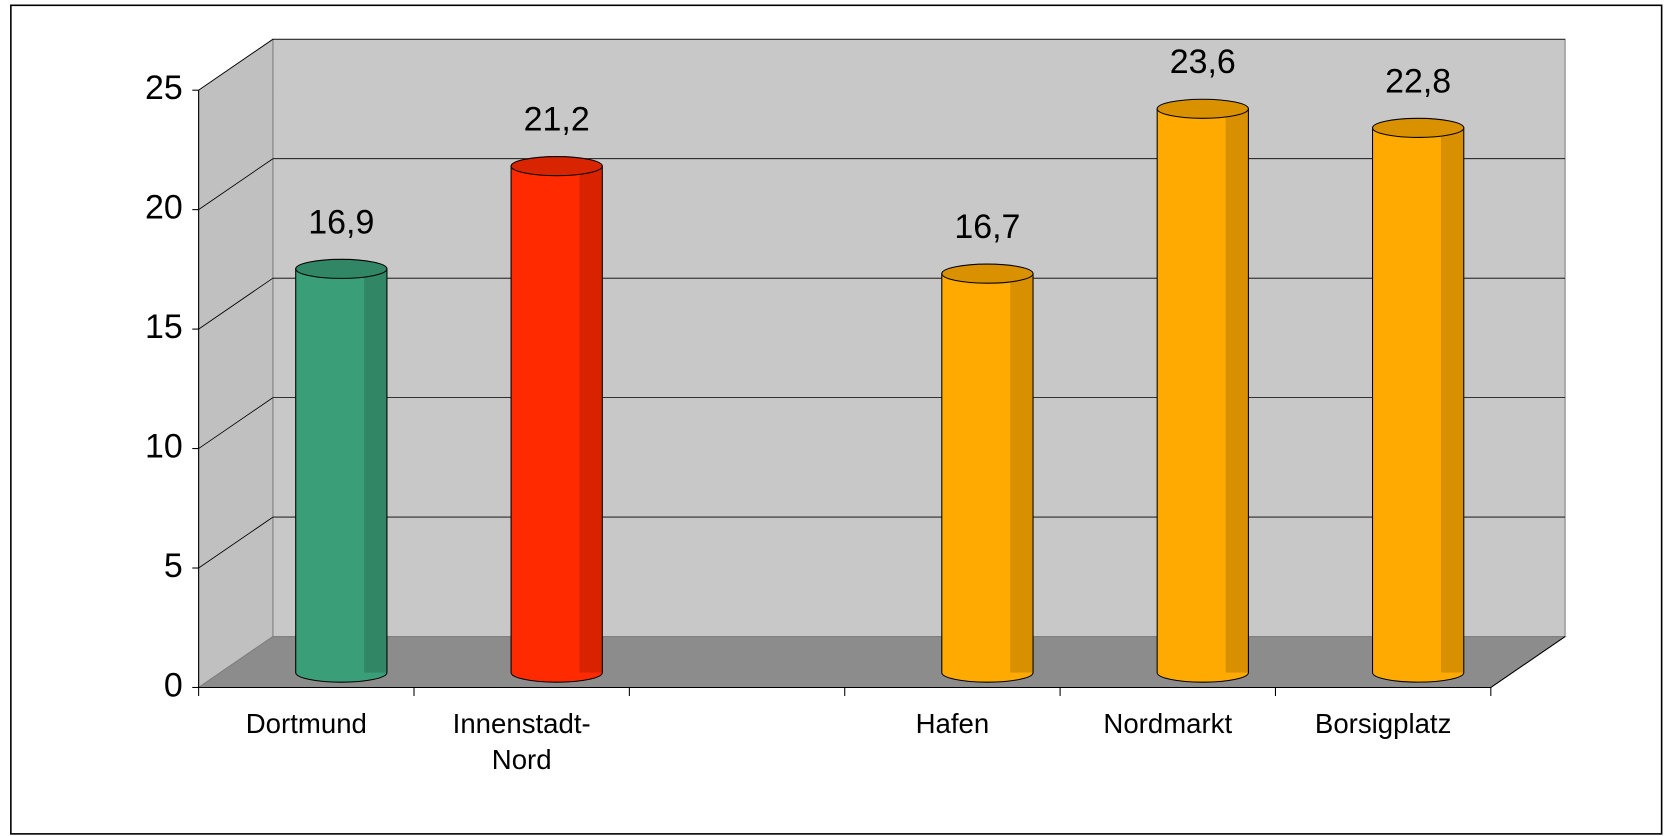 The width and height of the screenshot is (1664, 836). I want to click on x-tick-label-box: Hafen, so click(952, 723).